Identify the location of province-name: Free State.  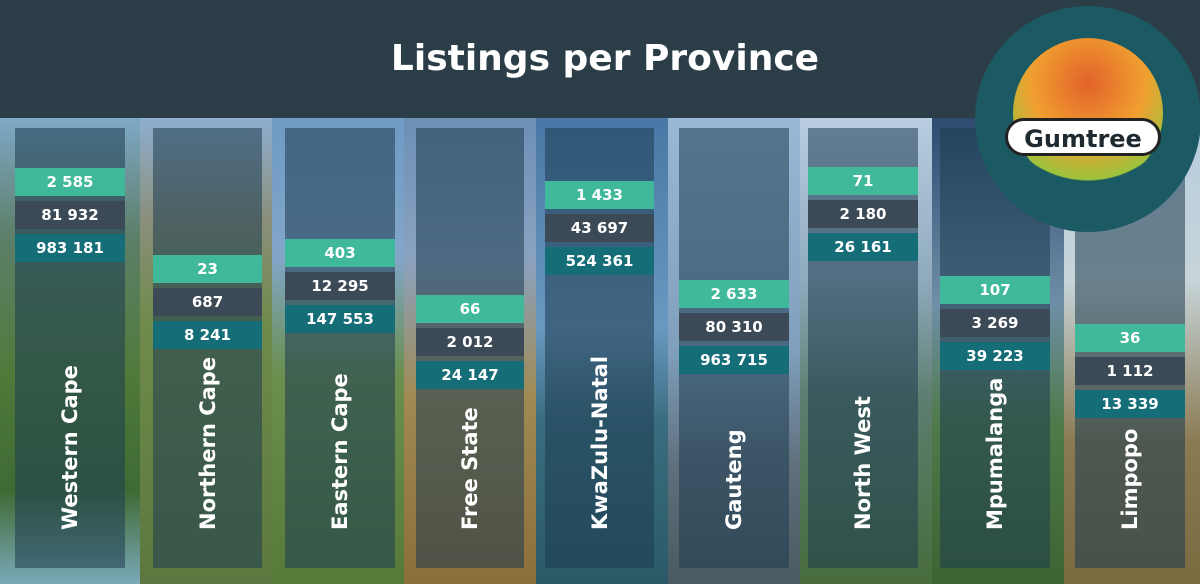
(470, 468).